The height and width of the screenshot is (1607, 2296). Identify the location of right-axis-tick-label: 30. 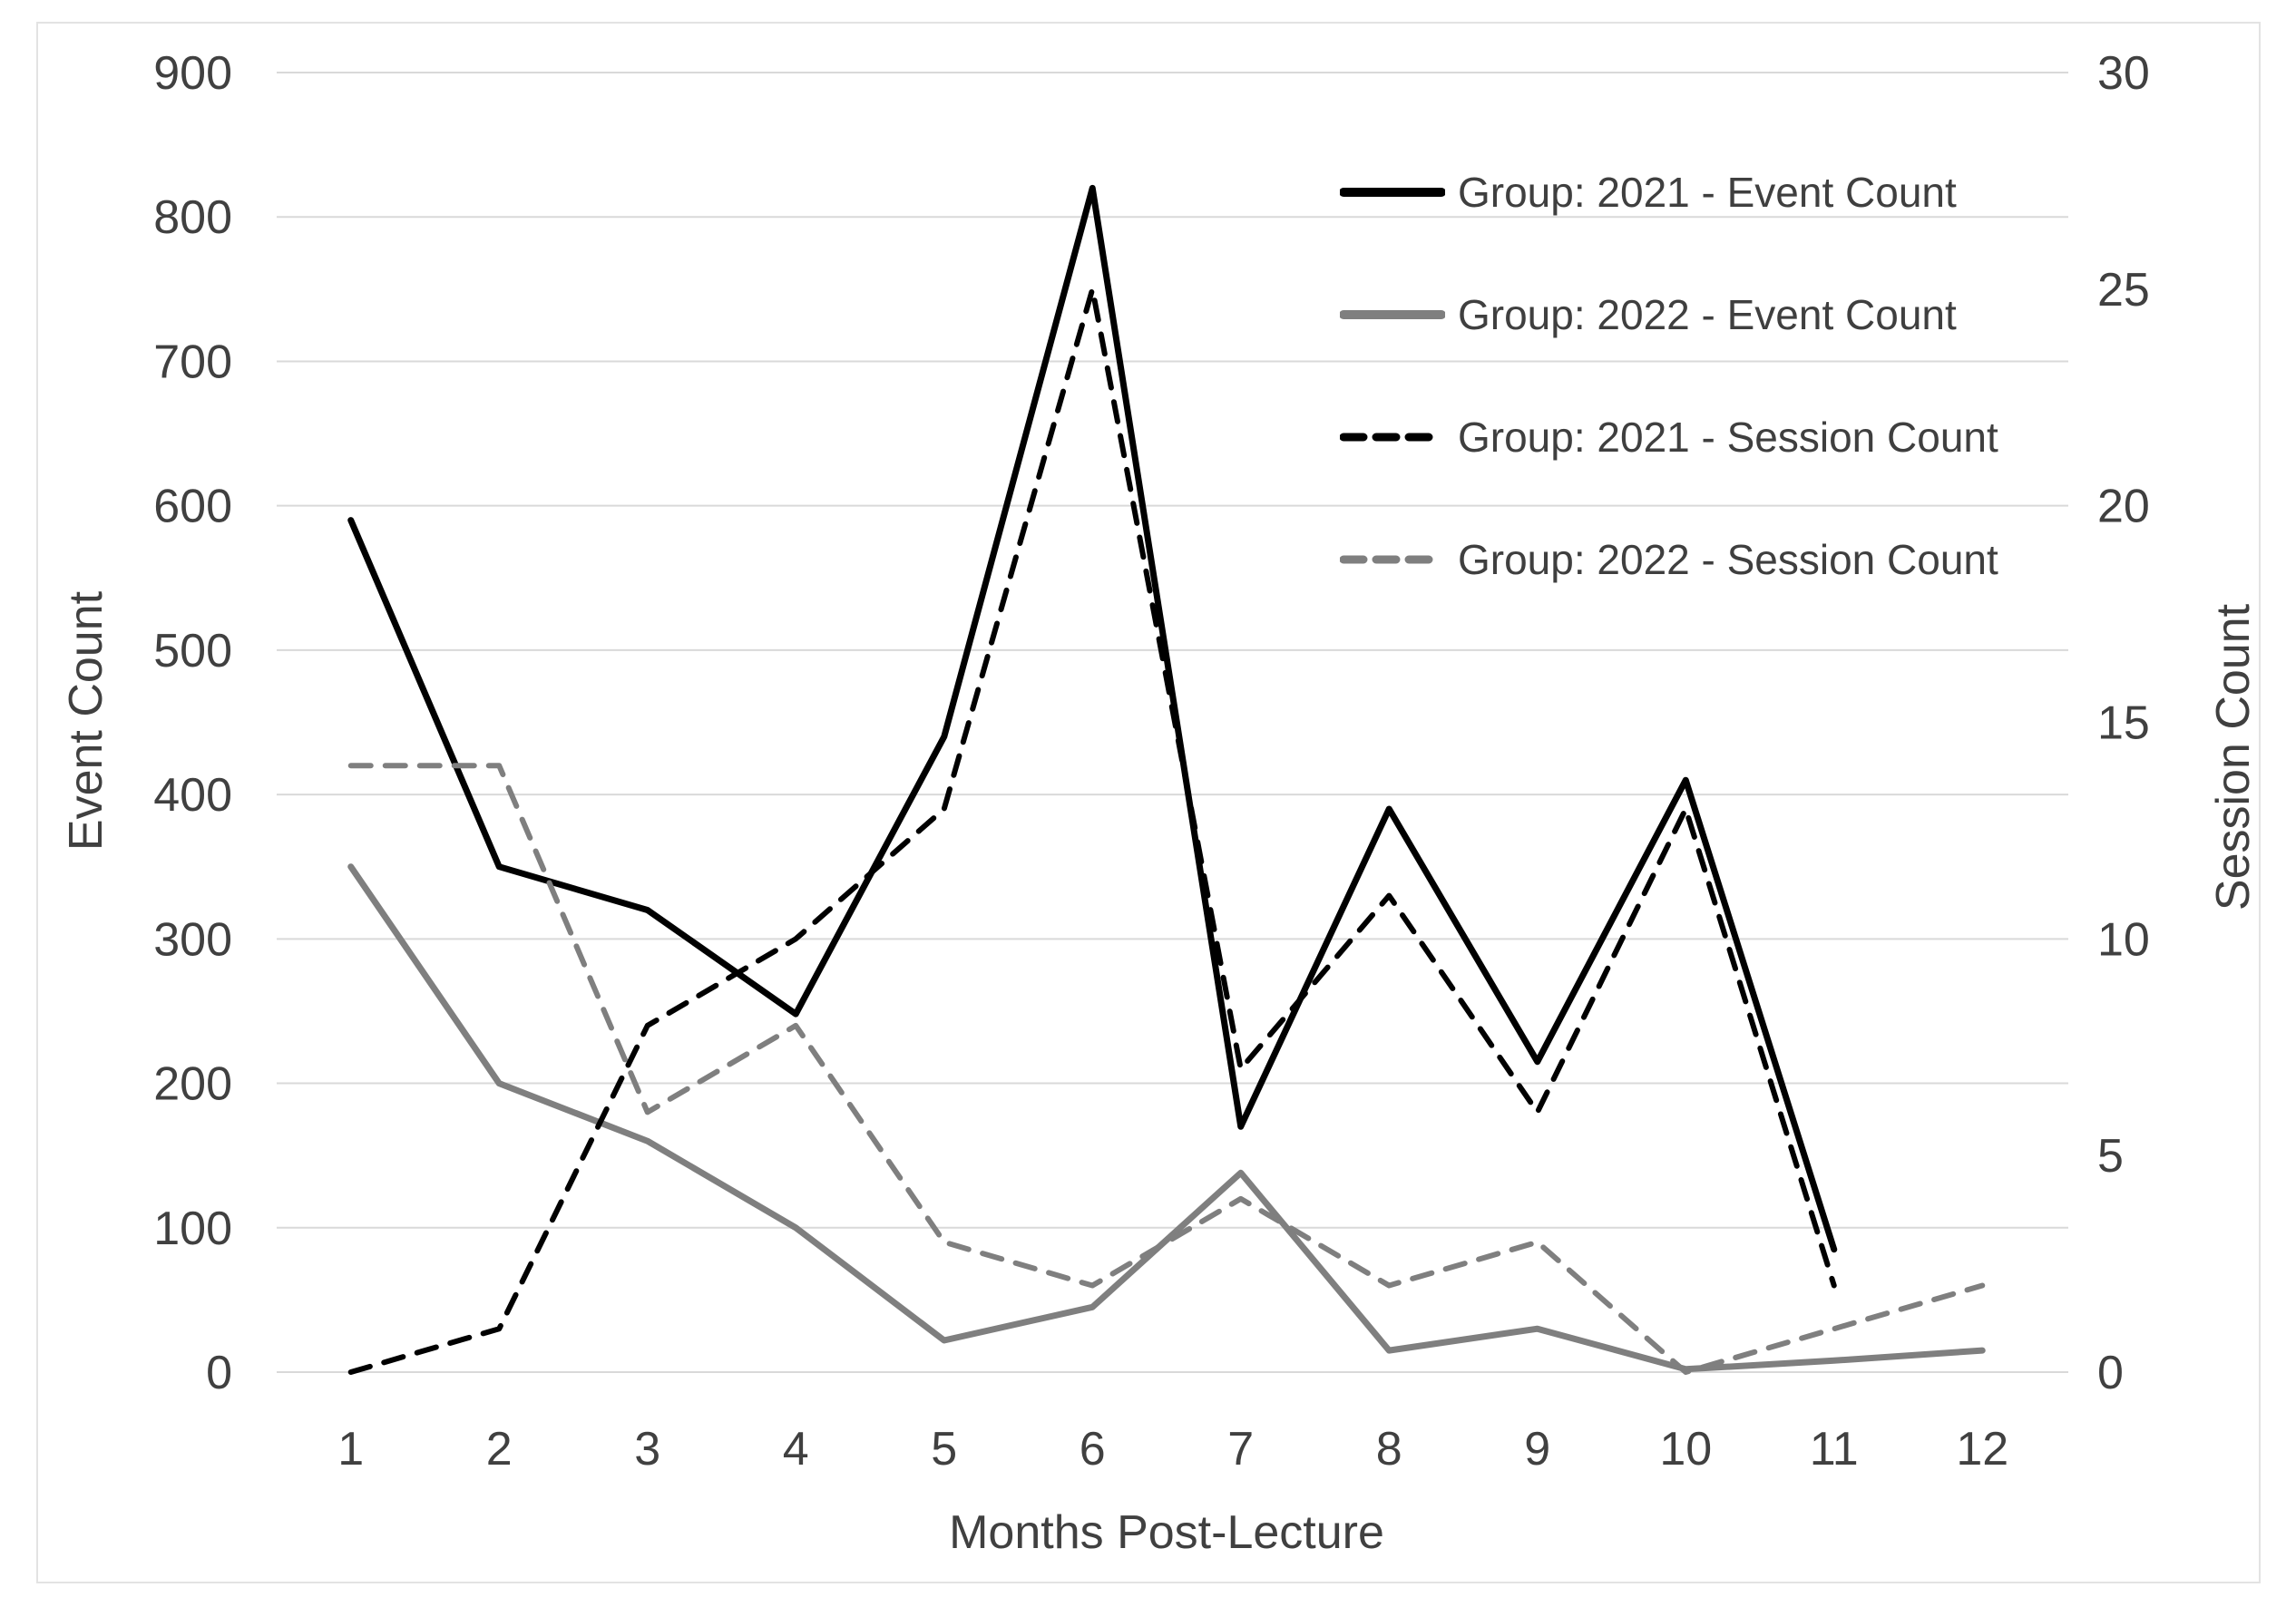
(2124, 73).